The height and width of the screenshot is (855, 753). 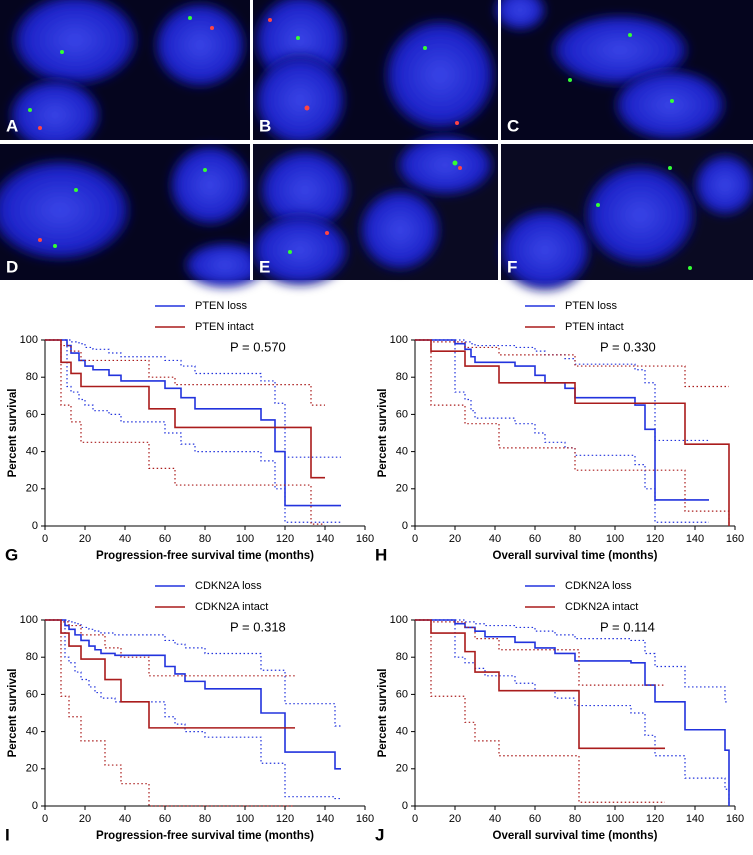 What do you see at coordinates (265, 125) in the screenshot?
I see `image-label: B` at bounding box center [265, 125].